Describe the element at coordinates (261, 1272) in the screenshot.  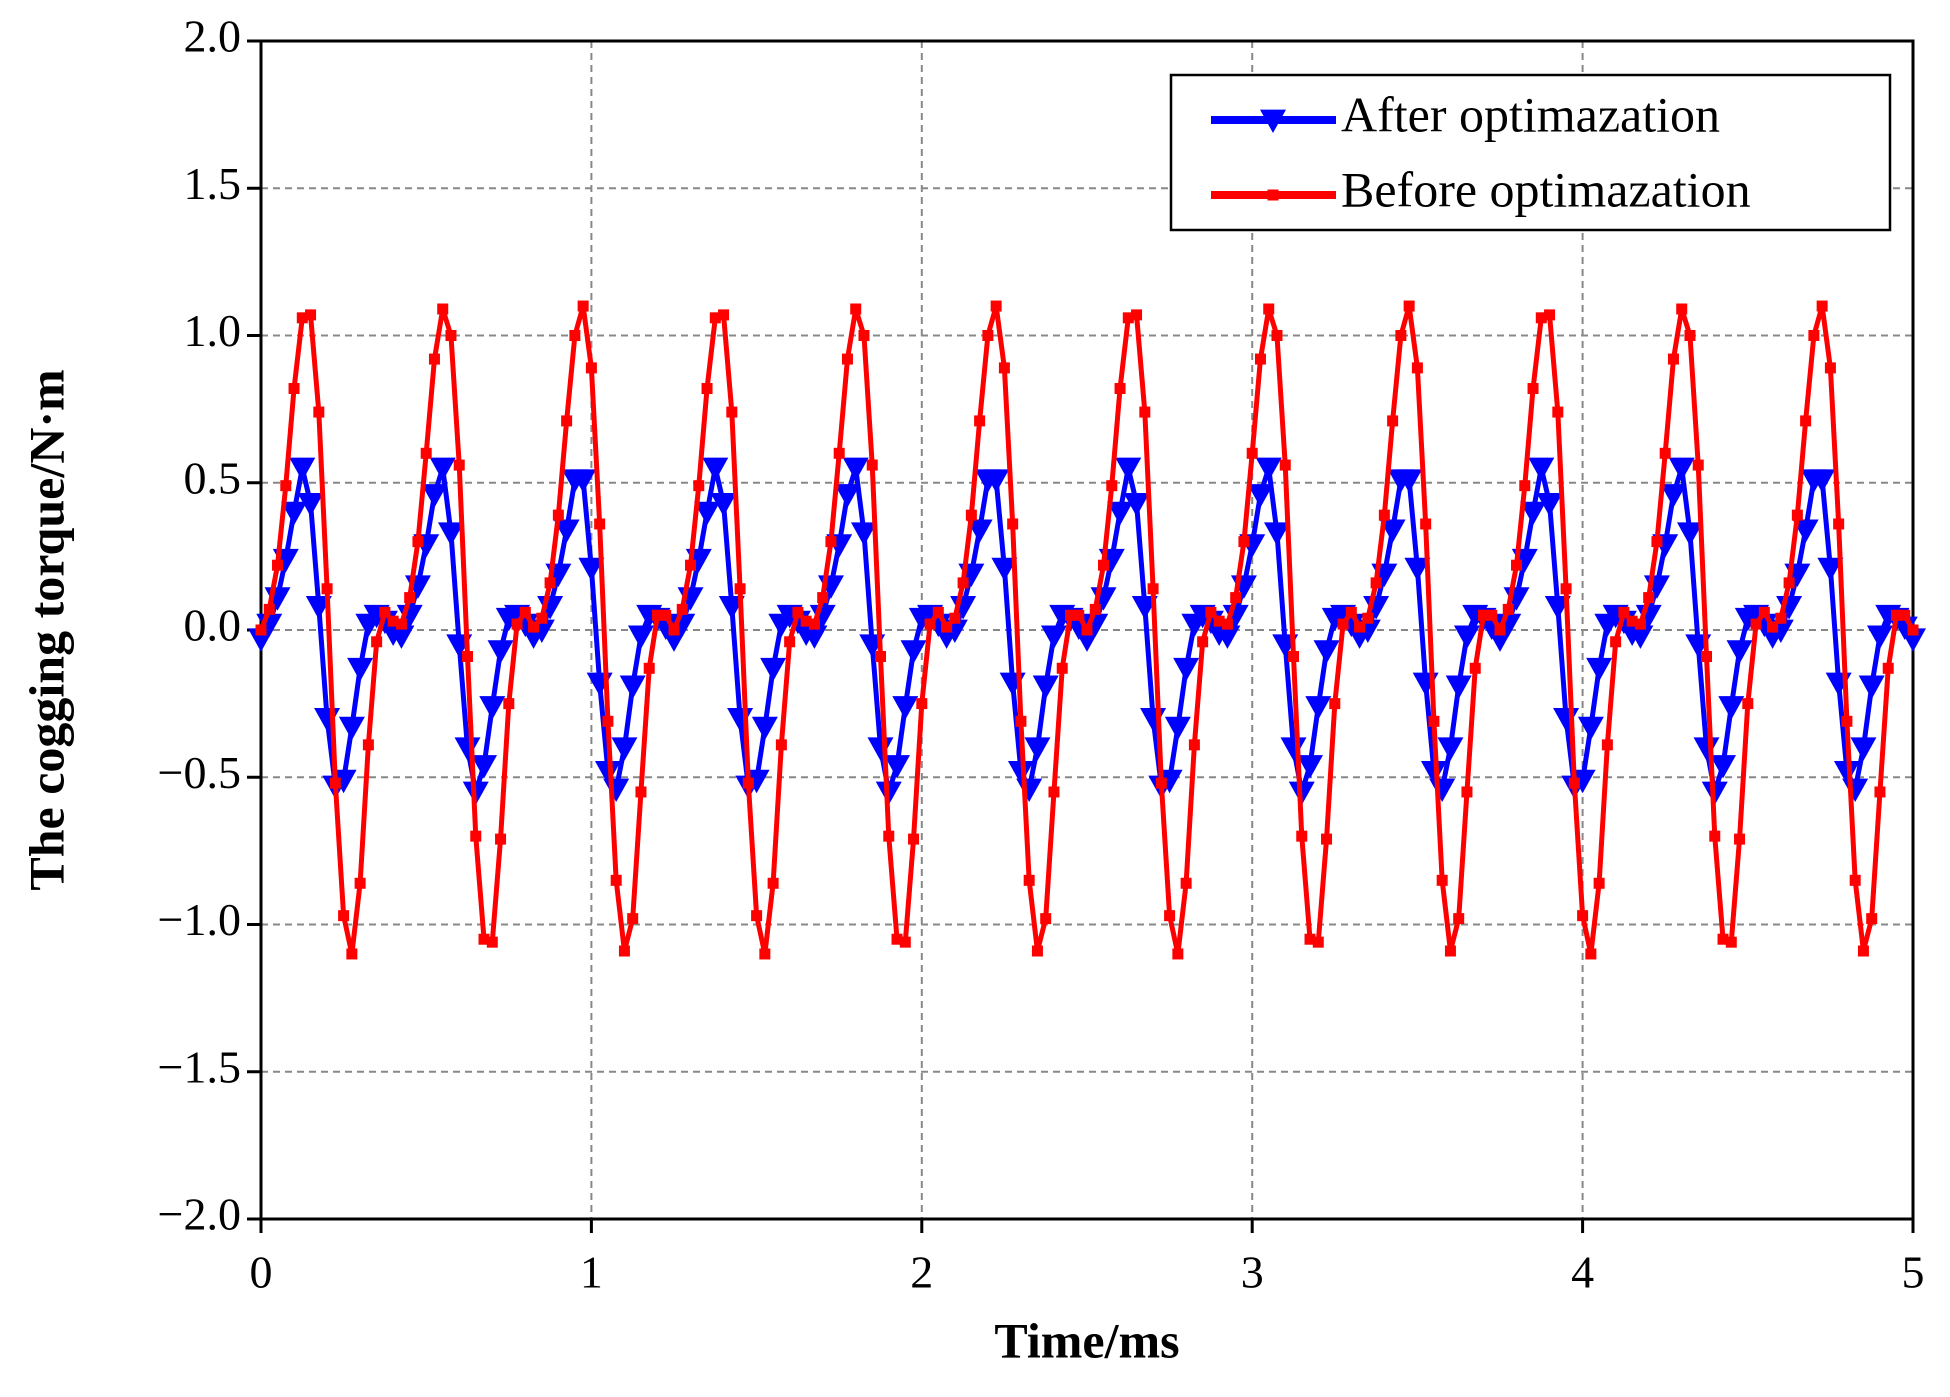
I see `x-tick-label: 0` at that location.